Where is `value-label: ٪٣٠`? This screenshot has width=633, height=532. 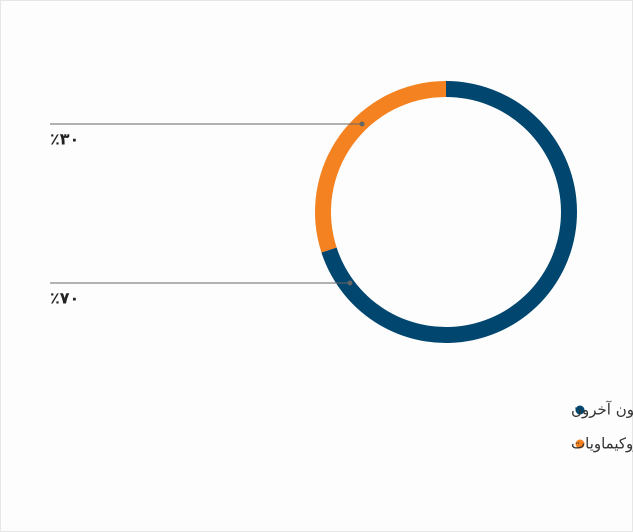
value-label: ٪٣٠ is located at coordinates (64, 139).